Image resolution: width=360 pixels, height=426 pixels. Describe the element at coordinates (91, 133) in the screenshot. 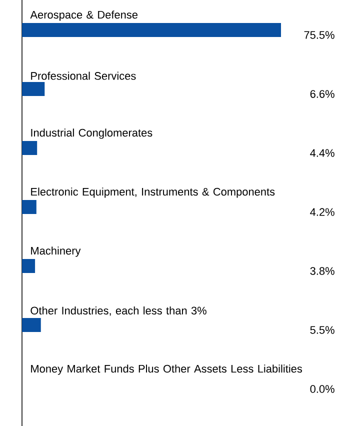

I see `y-tick-label: Industrial Conglomerates` at that location.